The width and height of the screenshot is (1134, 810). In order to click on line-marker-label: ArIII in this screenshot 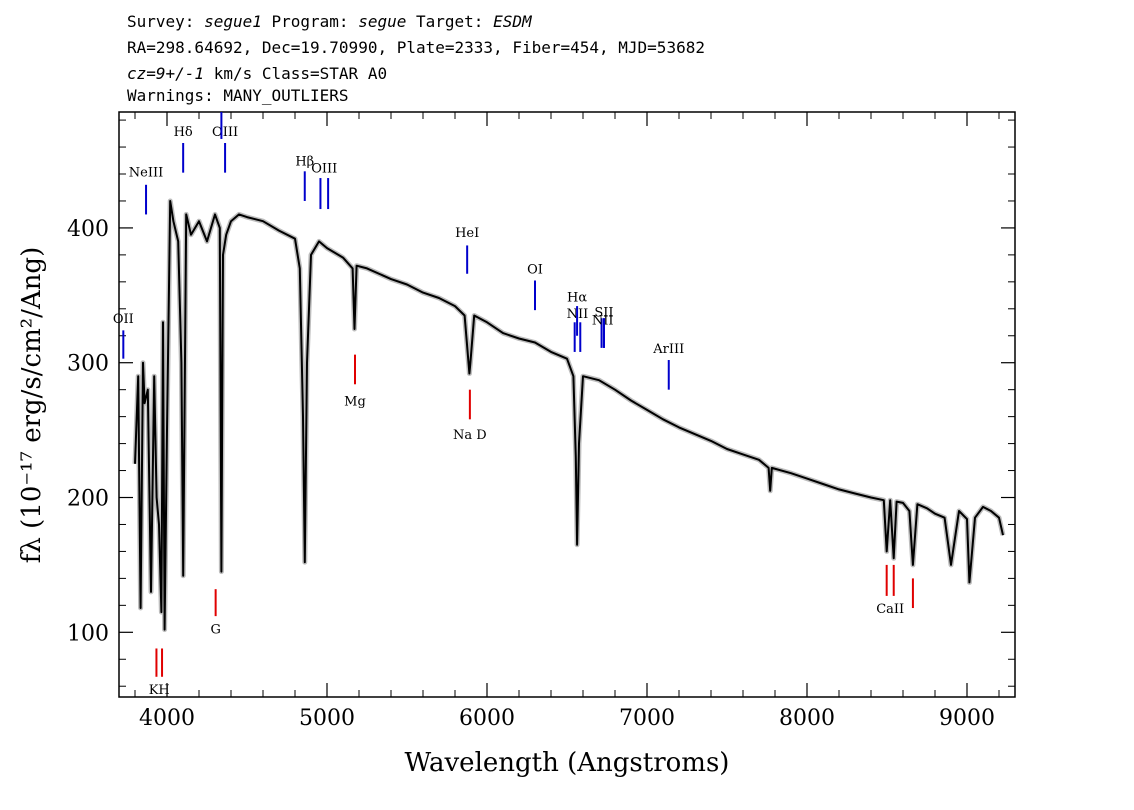, I will do `click(668, 349)`.